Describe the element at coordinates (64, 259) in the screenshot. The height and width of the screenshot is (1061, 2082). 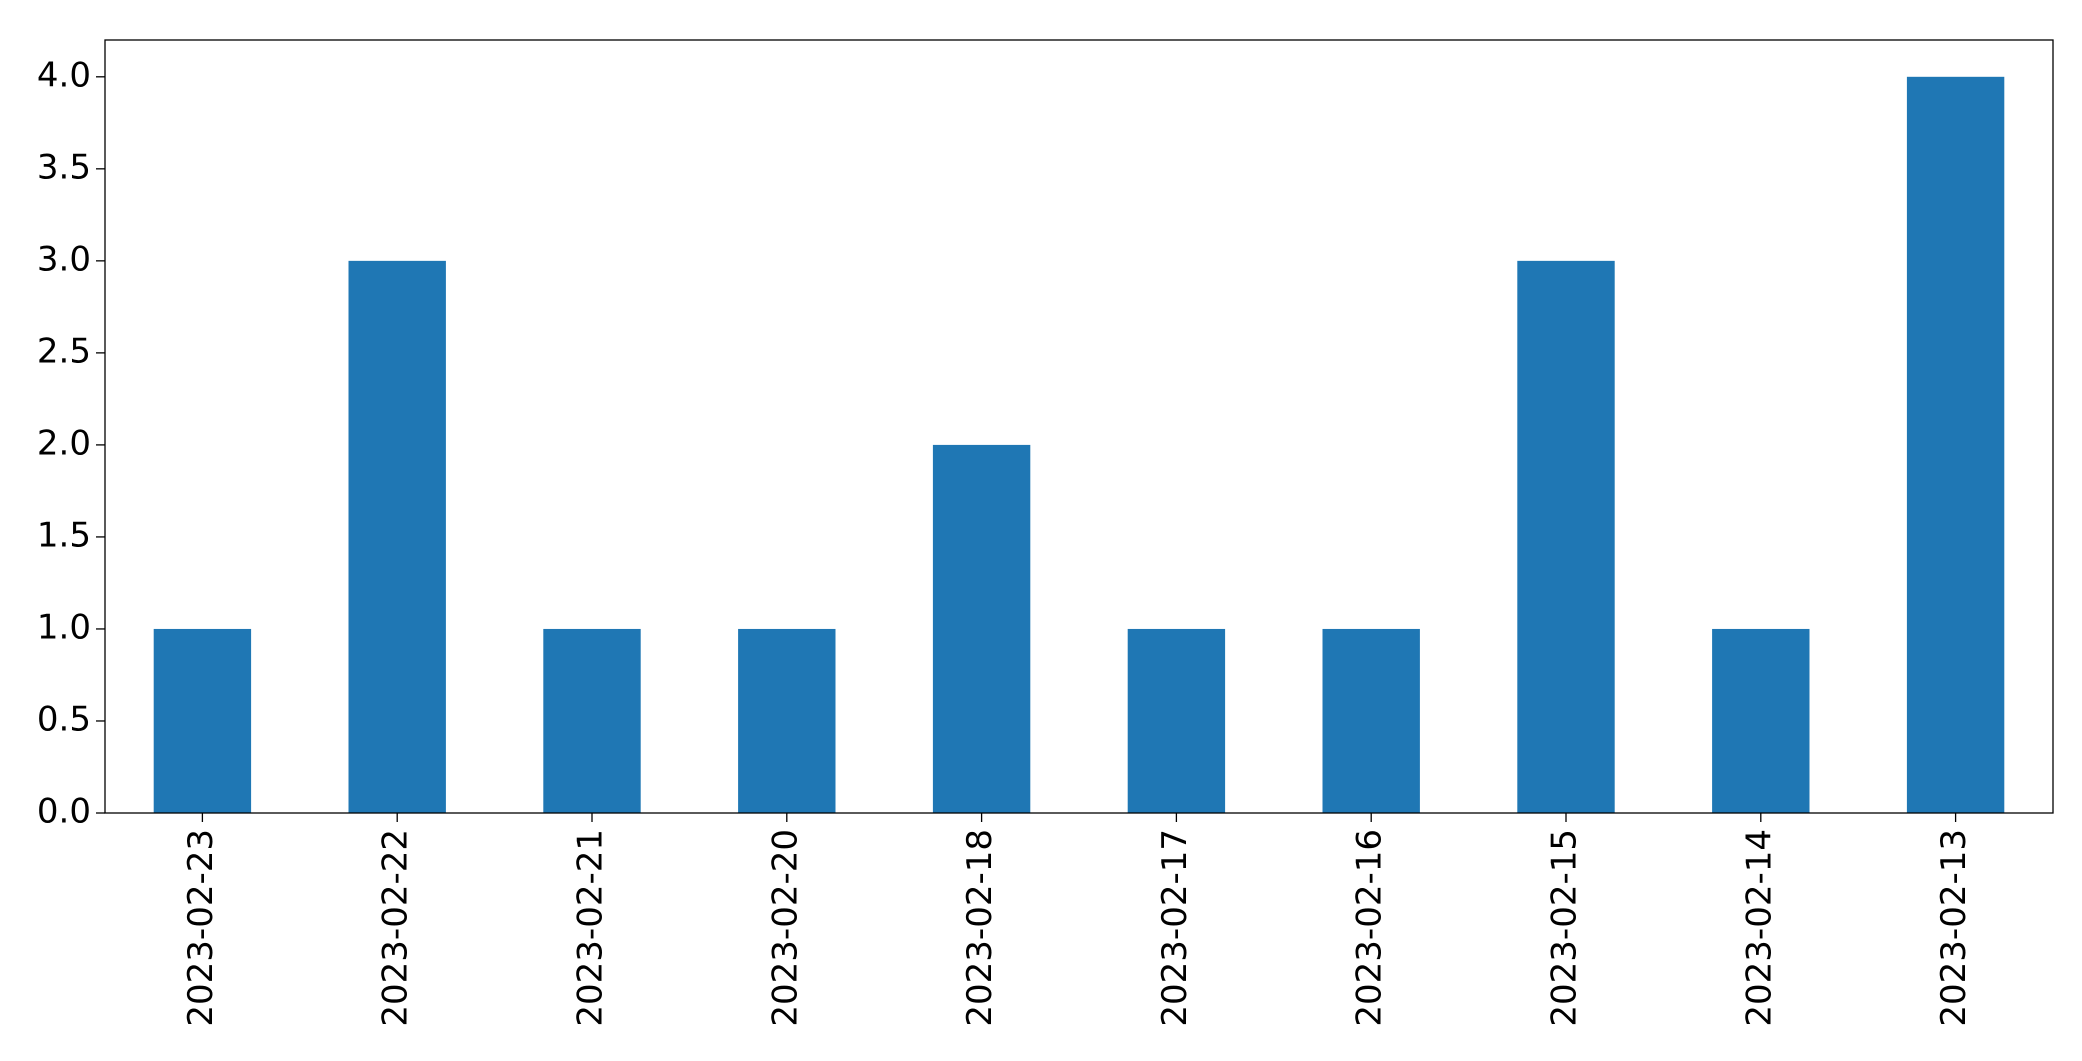
I see `y-tick-label: 3.0` at that location.